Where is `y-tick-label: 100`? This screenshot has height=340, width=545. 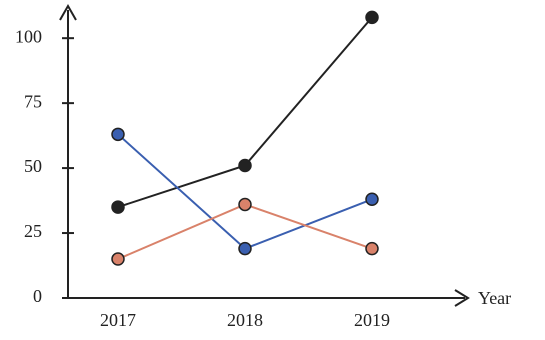 y-tick-label: 100 is located at coordinates (28, 36).